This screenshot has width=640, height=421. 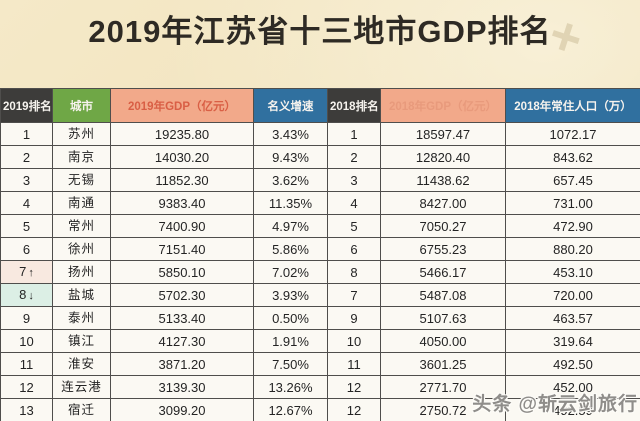 What do you see at coordinates (81, 249) in the screenshot?
I see `cell-city: 徐州` at bounding box center [81, 249].